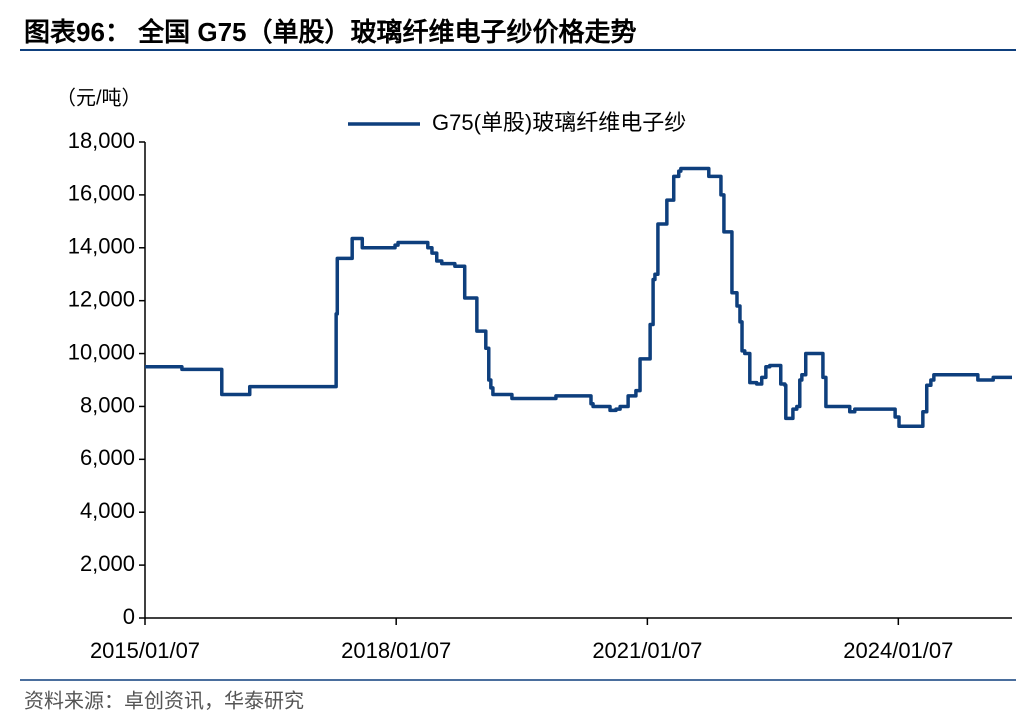 The height and width of the screenshot is (728, 1036). What do you see at coordinates (107, 510) in the screenshot?
I see `y-tick-label: 4,000` at bounding box center [107, 510].